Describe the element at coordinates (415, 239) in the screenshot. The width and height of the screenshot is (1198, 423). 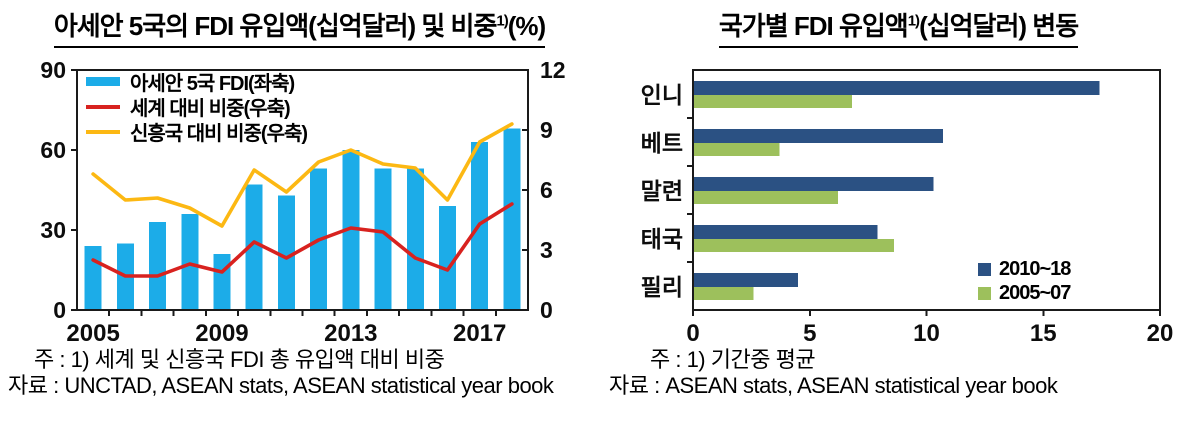
I see `fdi-bar-2015` at that location.